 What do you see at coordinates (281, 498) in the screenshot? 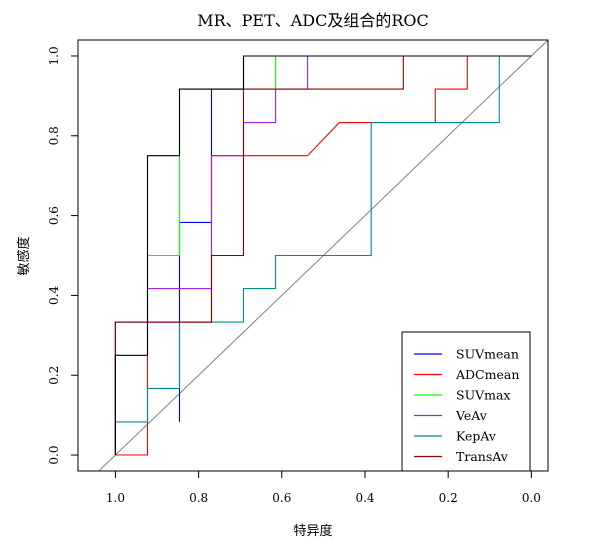
I see `x-tick-label: 0.6` at bounding box center [281, 498].